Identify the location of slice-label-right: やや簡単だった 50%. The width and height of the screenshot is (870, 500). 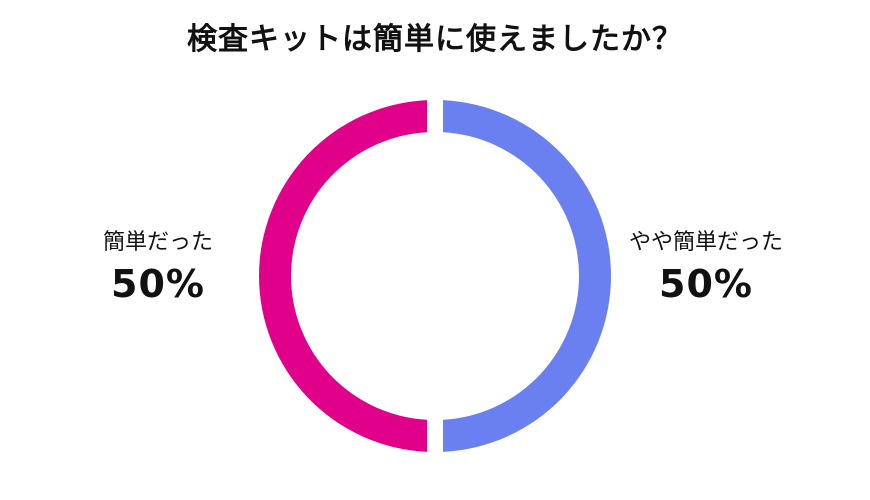
(706, 265).